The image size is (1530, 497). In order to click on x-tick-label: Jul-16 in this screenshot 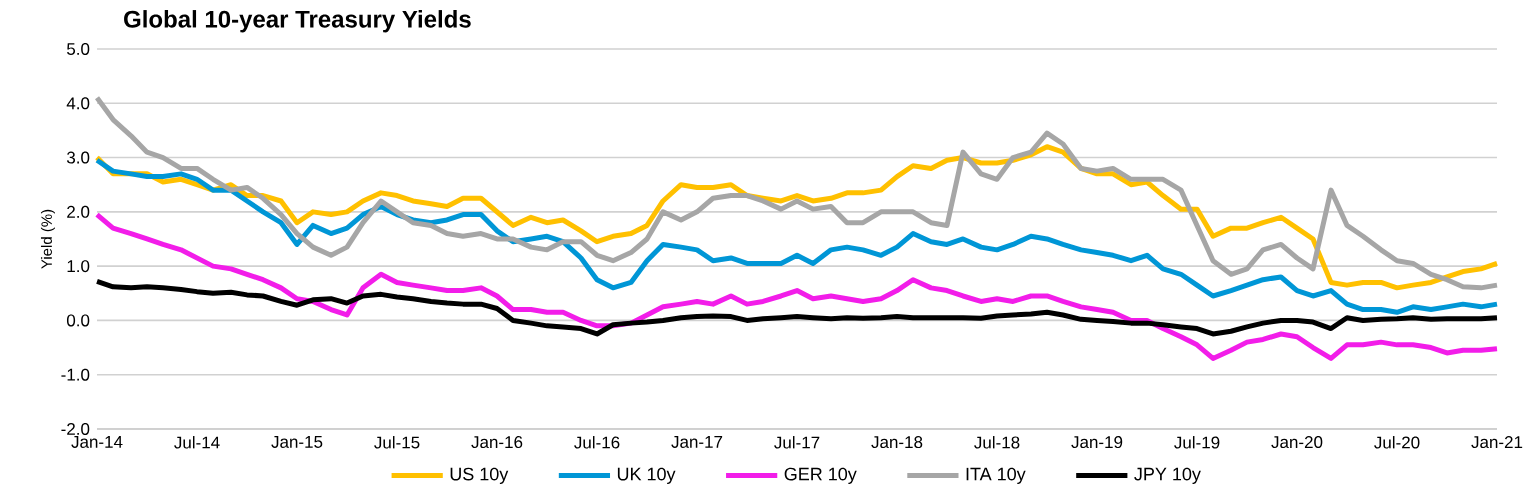, I will do `click(597, 442)`.